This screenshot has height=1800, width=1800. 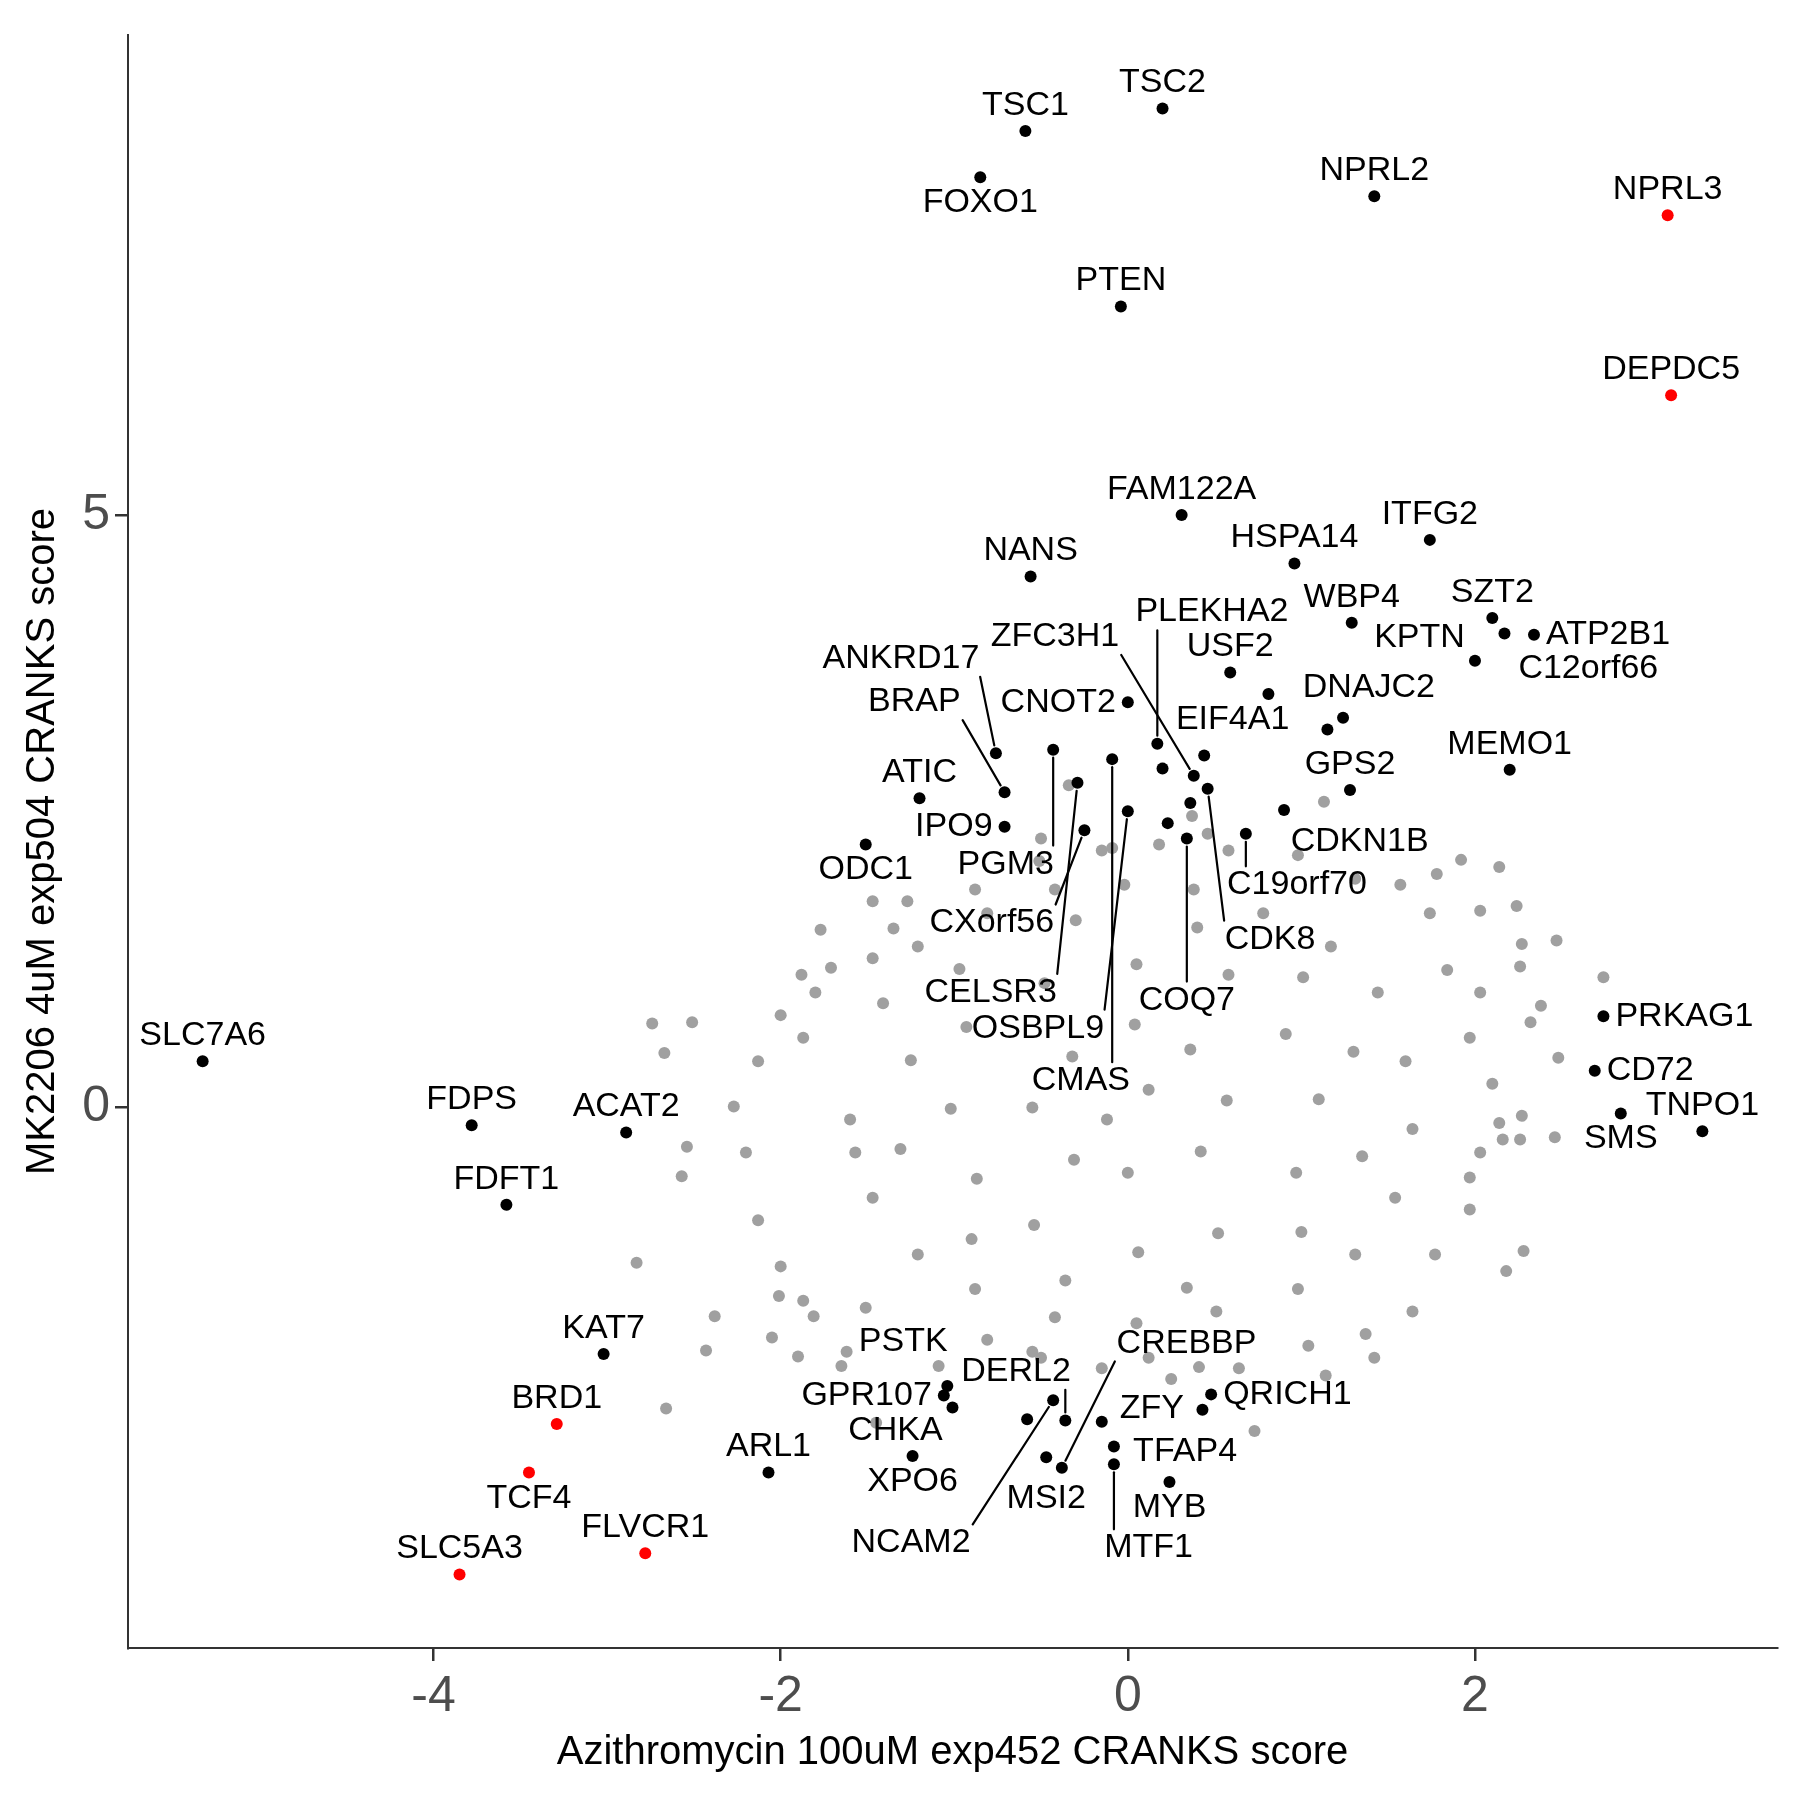 I want to click on annotation: SLC5A3, so click(x=459, y=1546).